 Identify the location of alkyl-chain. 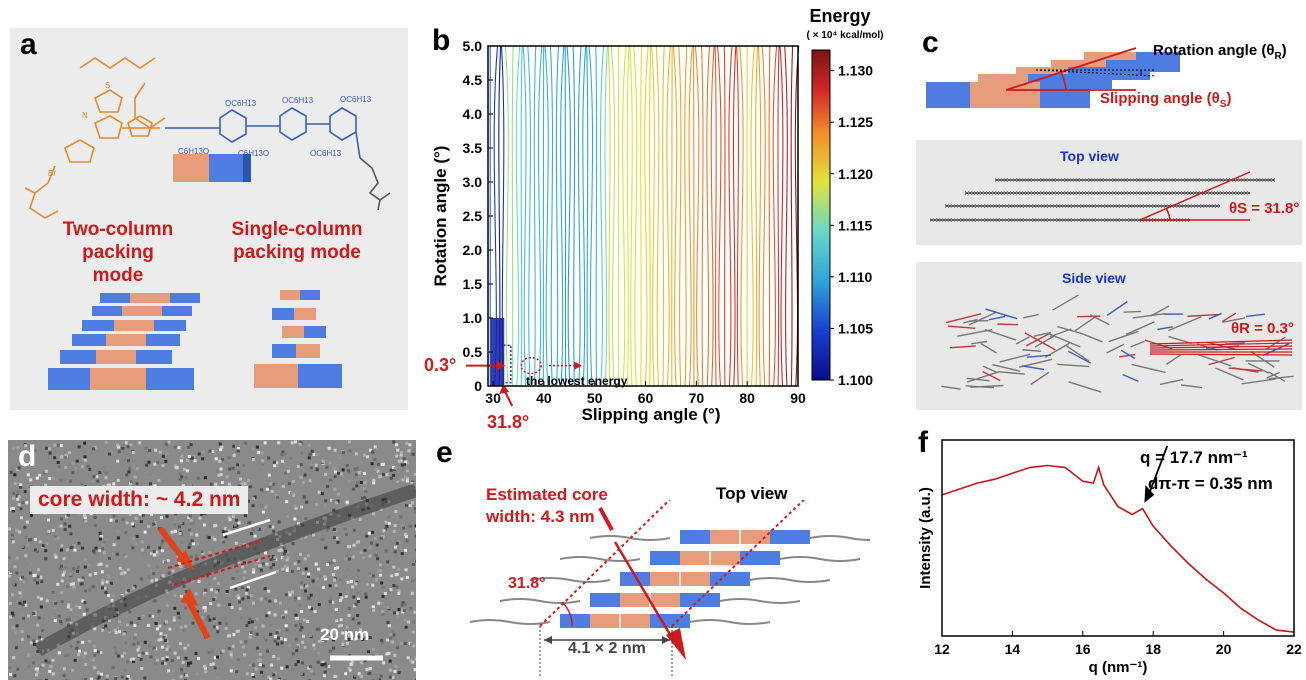
(540, 601).